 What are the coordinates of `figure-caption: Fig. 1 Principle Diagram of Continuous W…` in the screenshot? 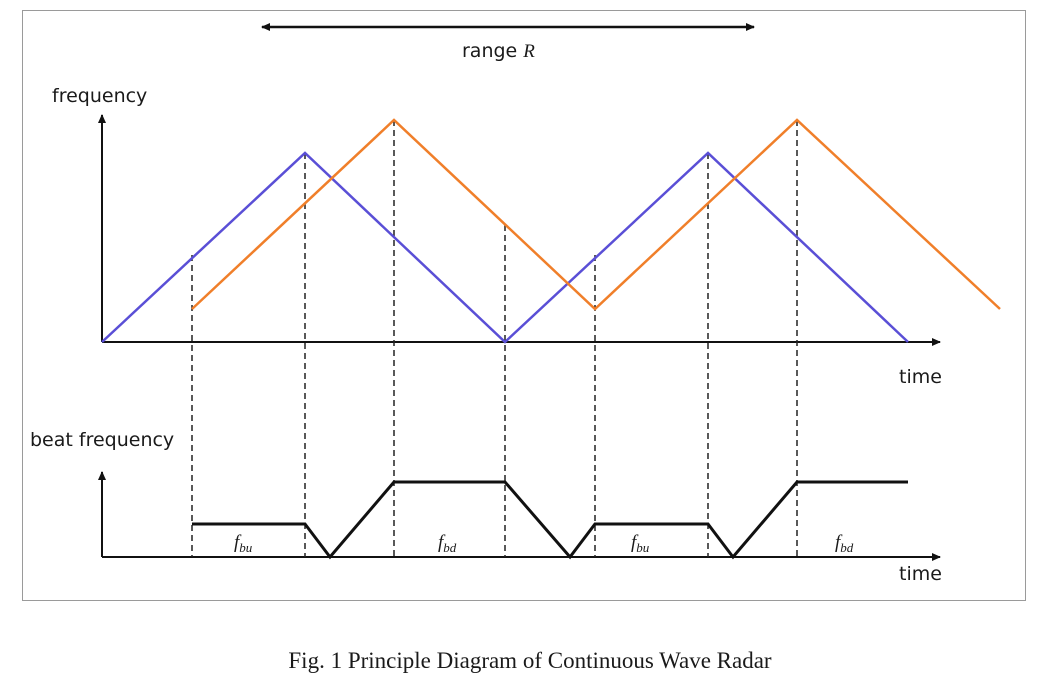 It's located at (530, 660).